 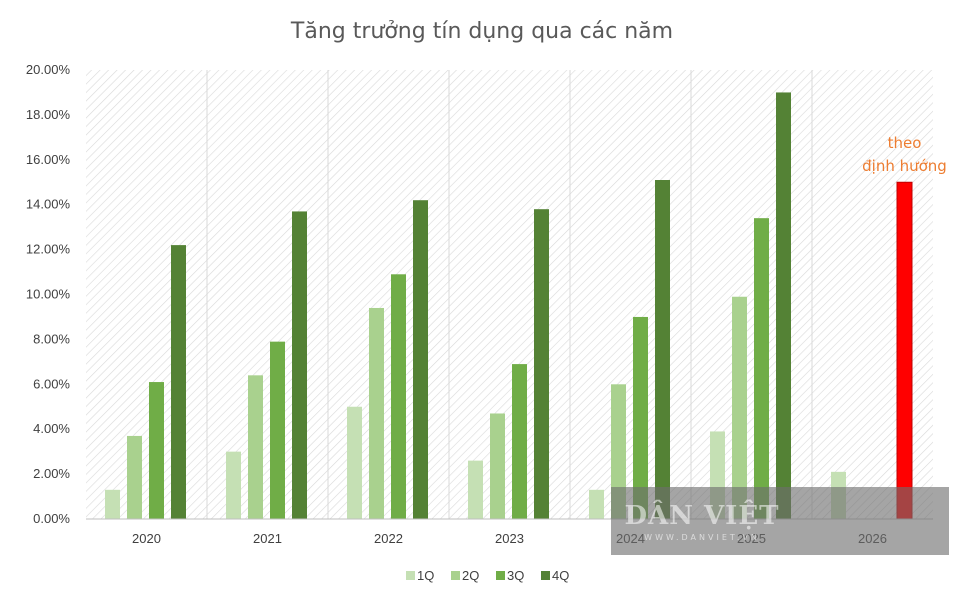 What do you see at coordinates (904, 166) in the screenshot?
I see `annotation-line: định hướng` at bounding box center [904, 166].